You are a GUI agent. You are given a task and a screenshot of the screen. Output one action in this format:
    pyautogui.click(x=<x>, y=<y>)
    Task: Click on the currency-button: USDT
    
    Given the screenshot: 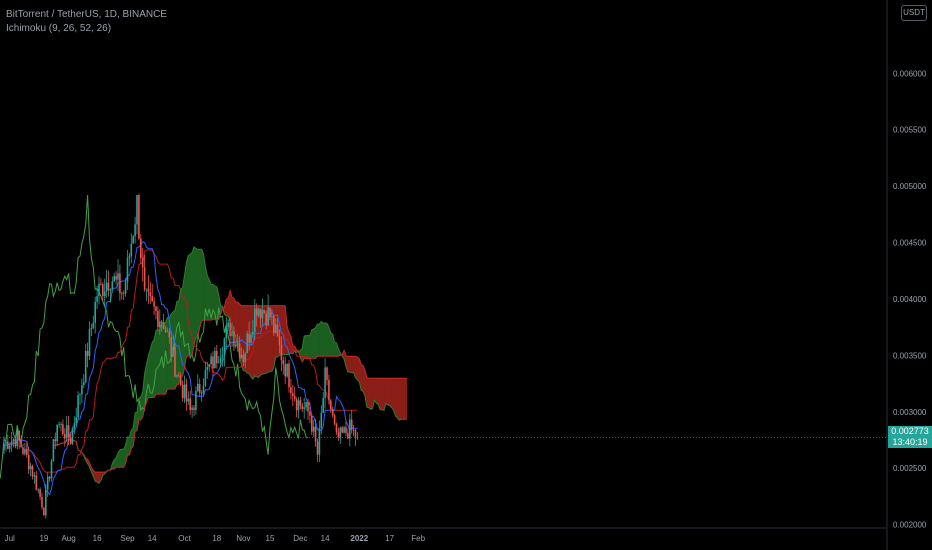 What is the action you would take?
    pyautogui.click(x=914, y=13)
    